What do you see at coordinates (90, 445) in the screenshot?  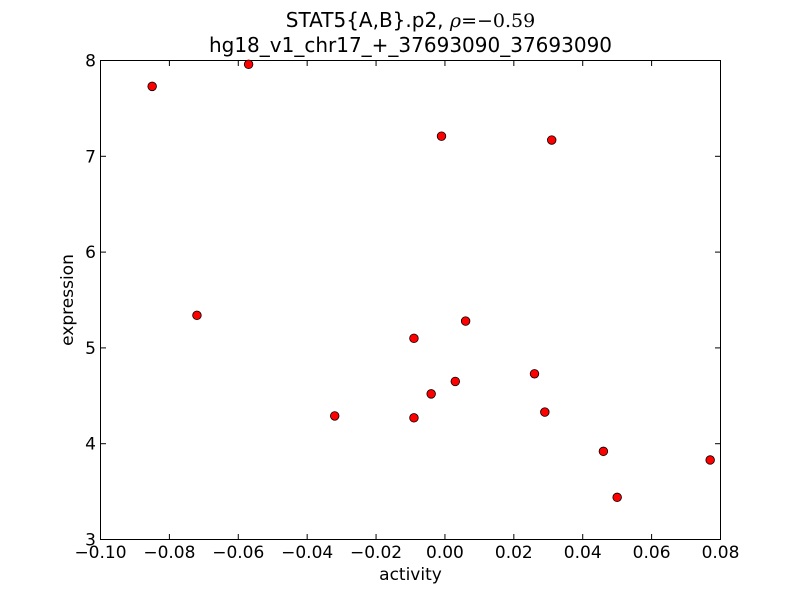 I see `y-tick-label: 4` at bounding box center [90, 445].